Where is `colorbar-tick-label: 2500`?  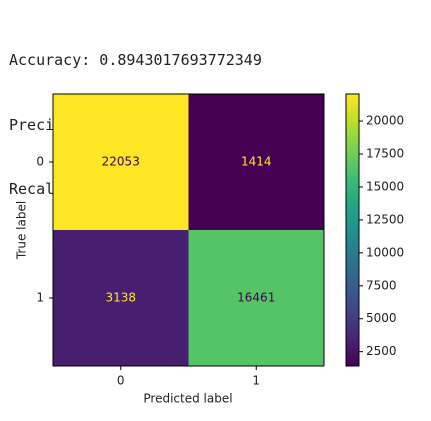
colorbar-tick-label: 2500 is located at coordinates (381, 351).